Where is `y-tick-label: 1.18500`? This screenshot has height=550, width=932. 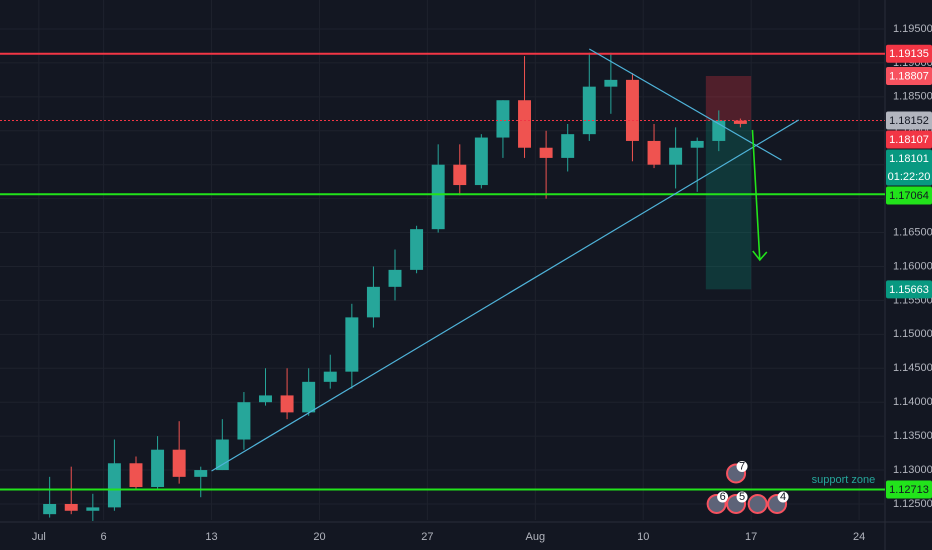
y-tick-label: 1.18500 is located at coordinates (912, 97).